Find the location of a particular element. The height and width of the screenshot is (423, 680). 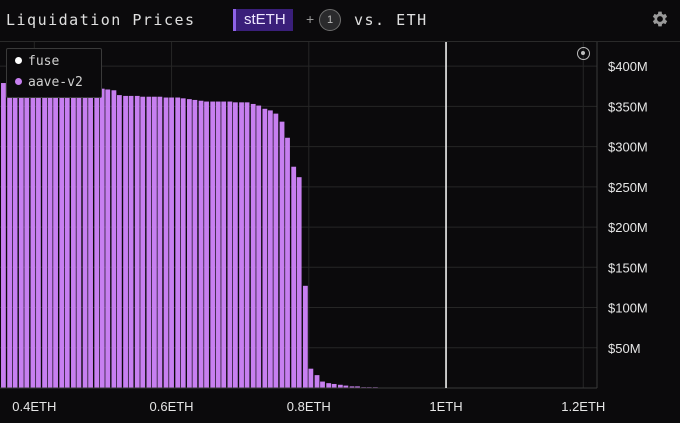

add-asset-icon: + is located at coordinates (310, 19).